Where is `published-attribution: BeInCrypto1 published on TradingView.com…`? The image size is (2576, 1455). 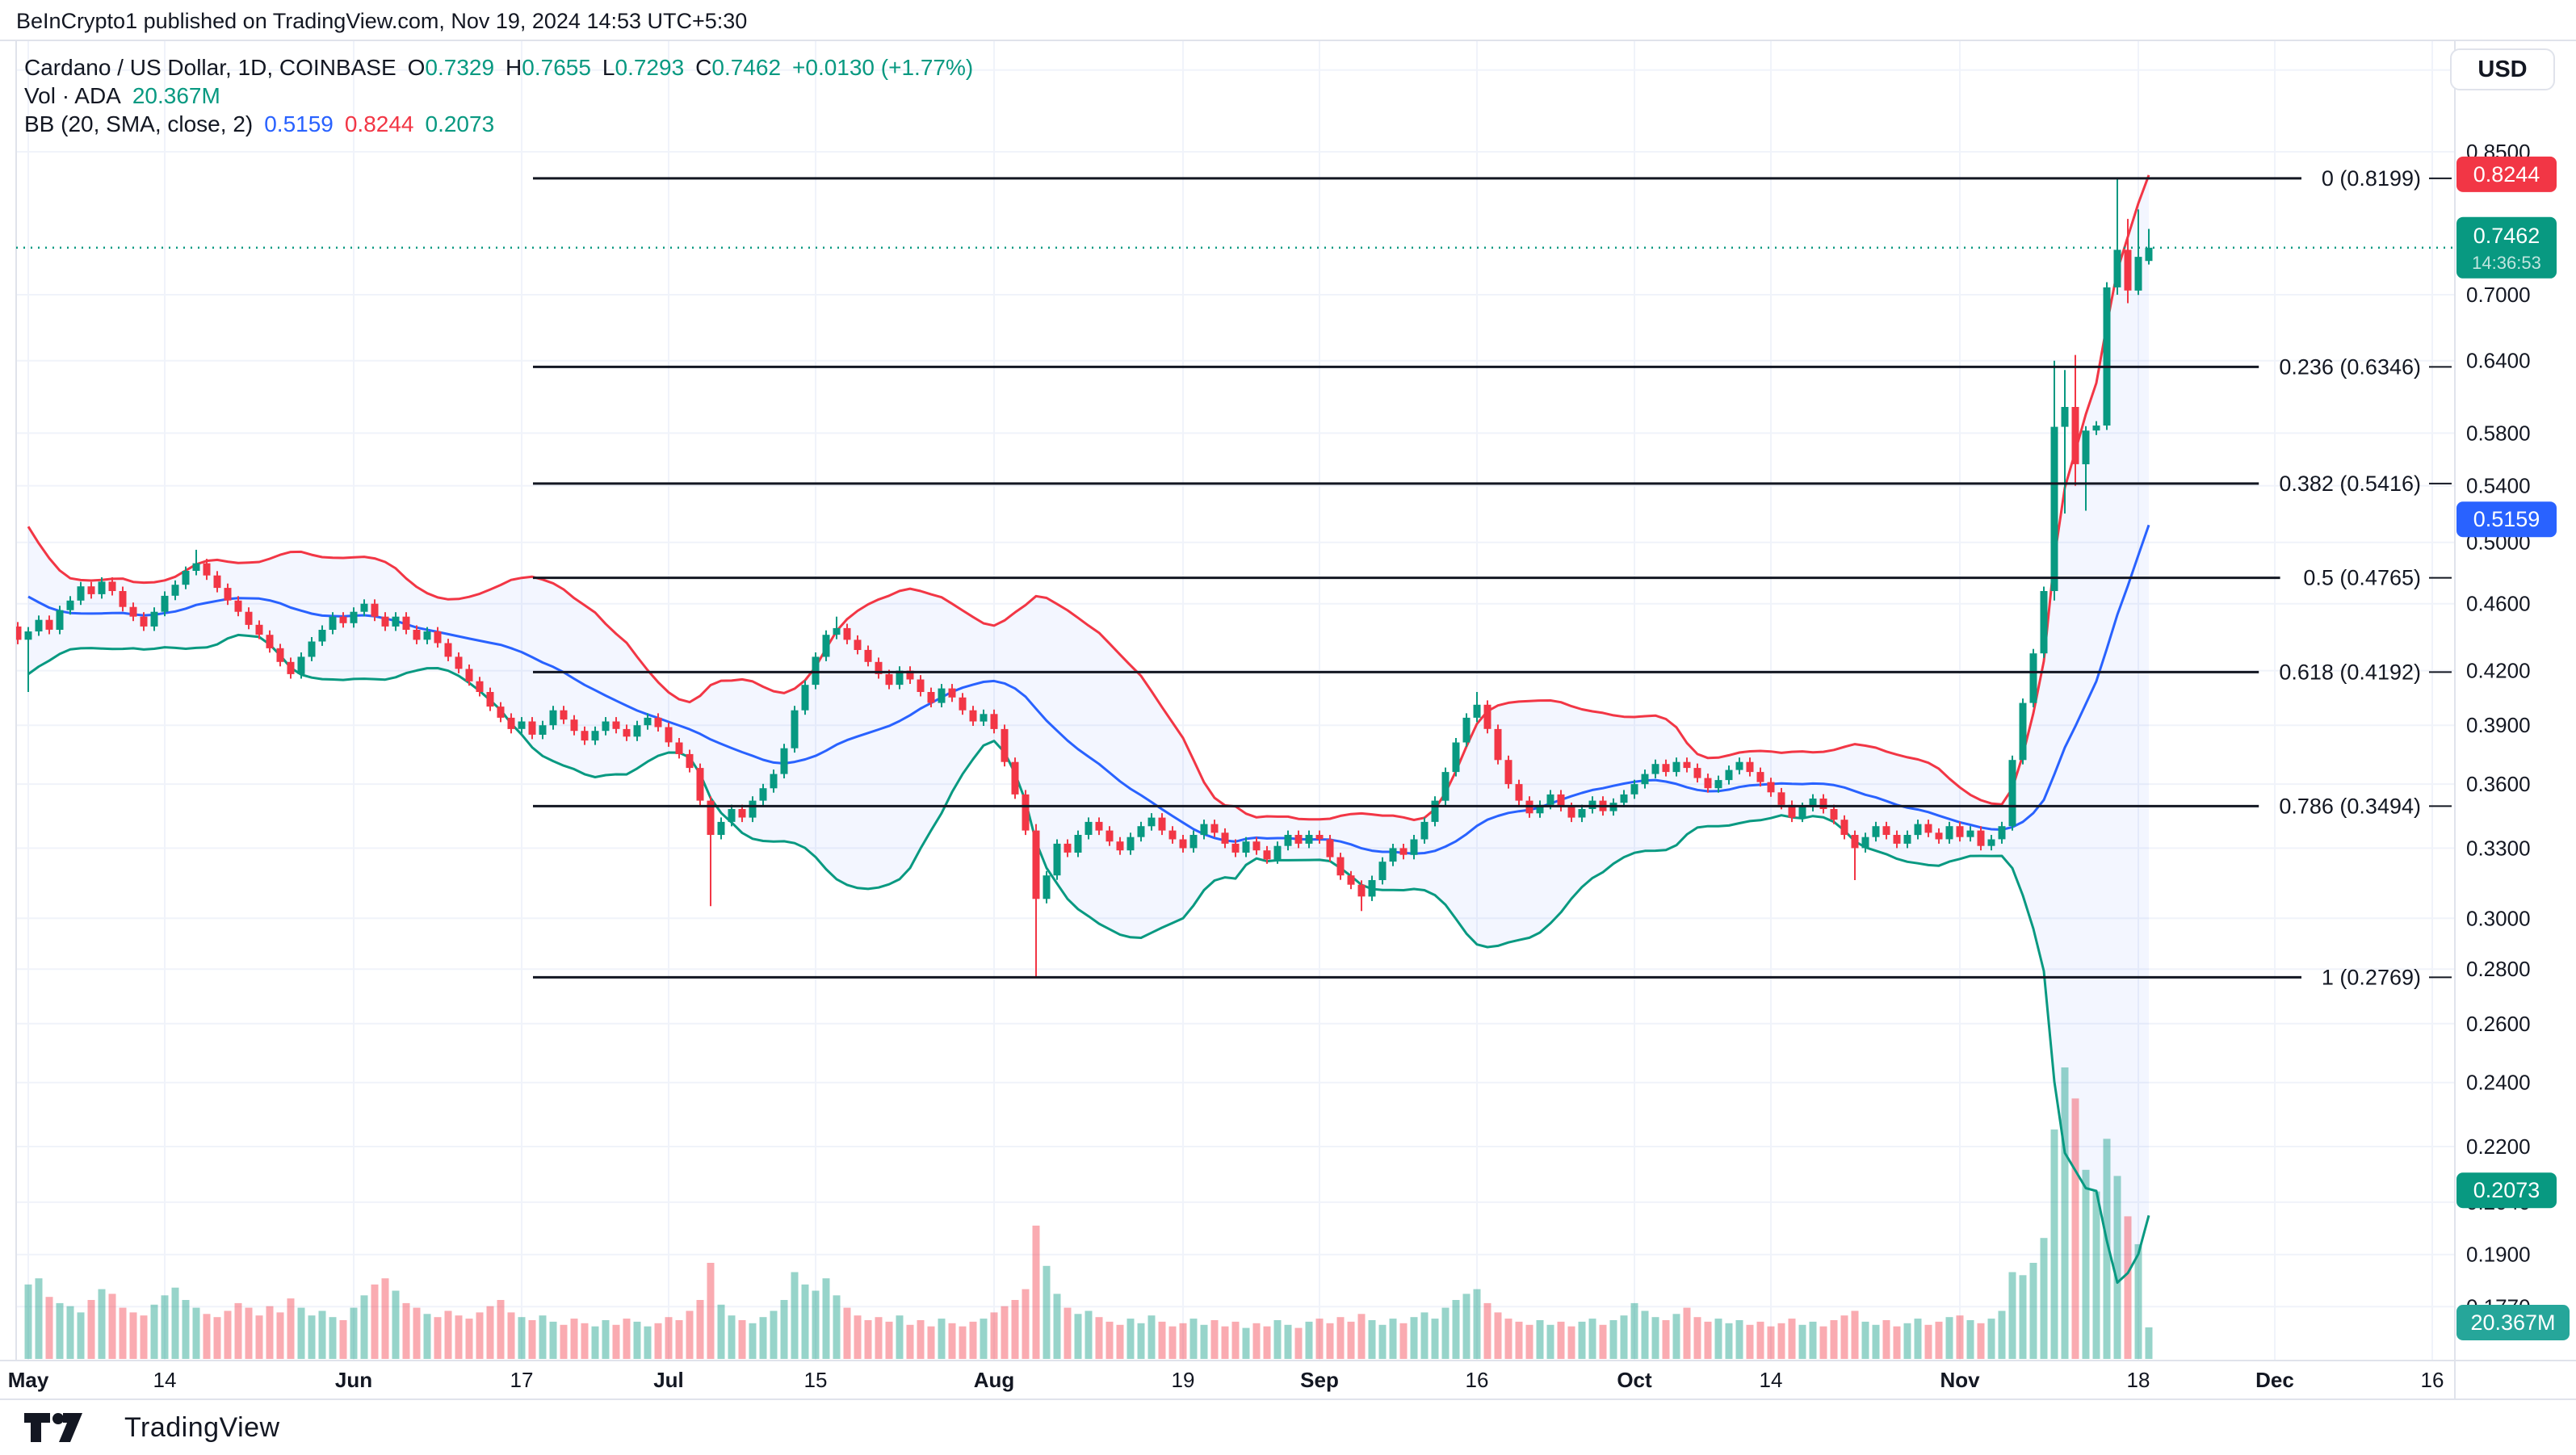 published-attribution: BeInCrypto1 published on TradingView.com… is located at coordinates (382, 21).